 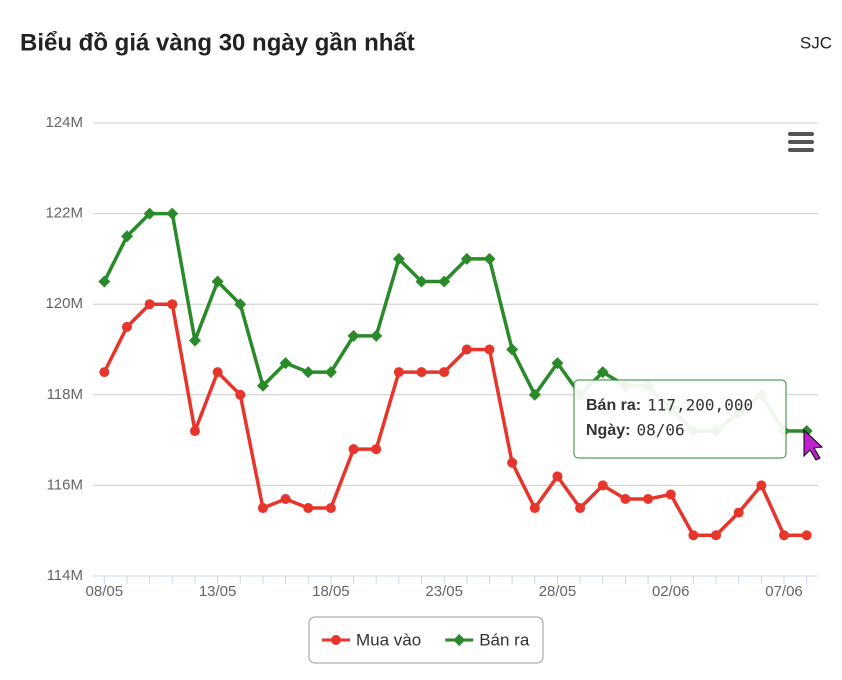 What do you see at coordinates (105, 591) in the screenshot?
I see `x-tick-label: 08/05` at bounding box center [105, 591].